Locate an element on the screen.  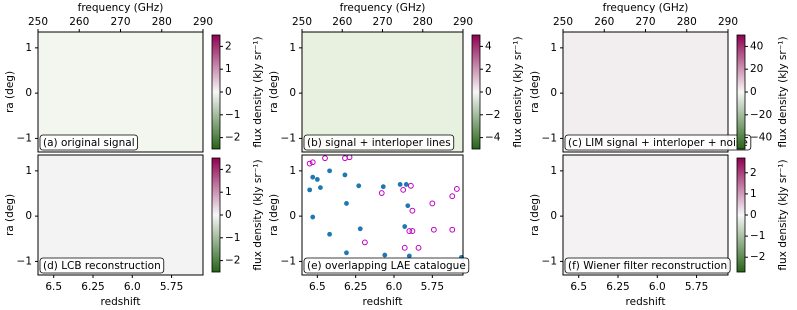
panel-label: (e) overlapping LAE catalogue is located at coordinates (386, 266).